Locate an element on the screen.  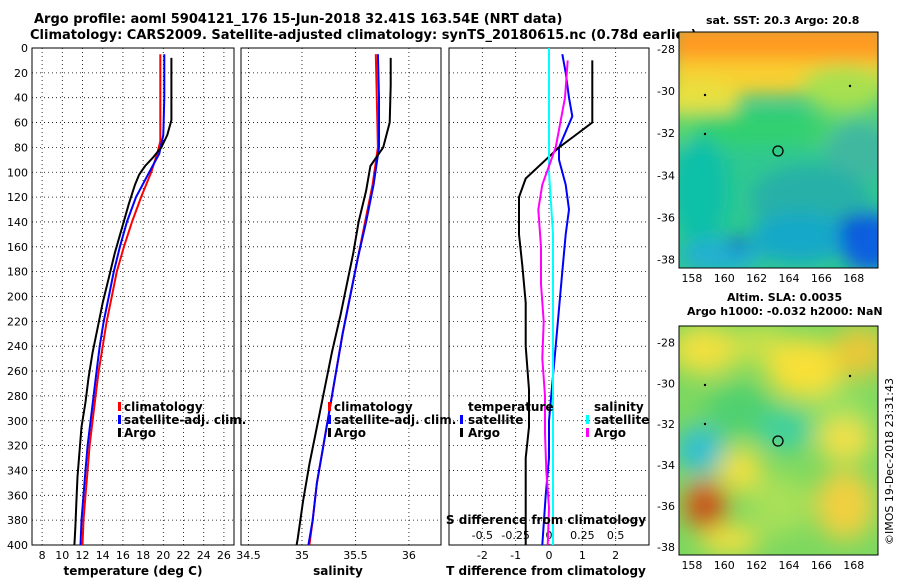
sdiff-series-satellite is located at coordinates (551, 296).